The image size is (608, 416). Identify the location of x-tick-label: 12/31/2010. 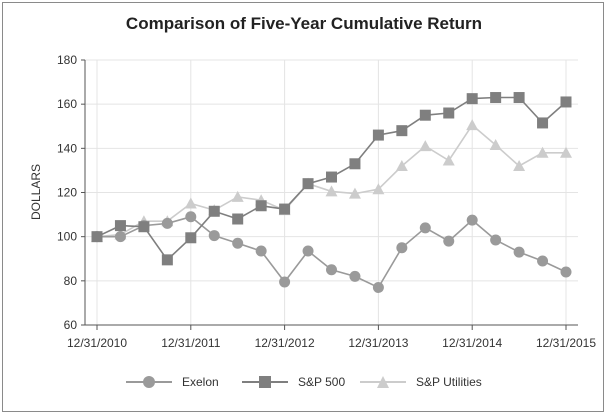
(97, 343).